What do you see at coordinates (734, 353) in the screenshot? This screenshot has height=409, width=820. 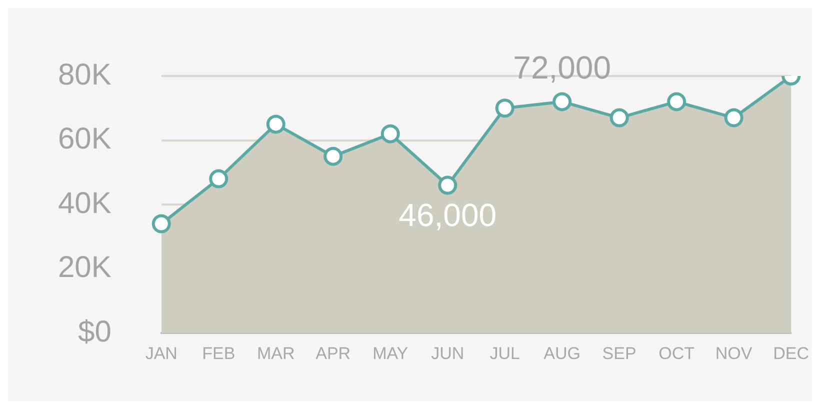 I see `x-tick-label: NOV` at bounding box center [734, 353].